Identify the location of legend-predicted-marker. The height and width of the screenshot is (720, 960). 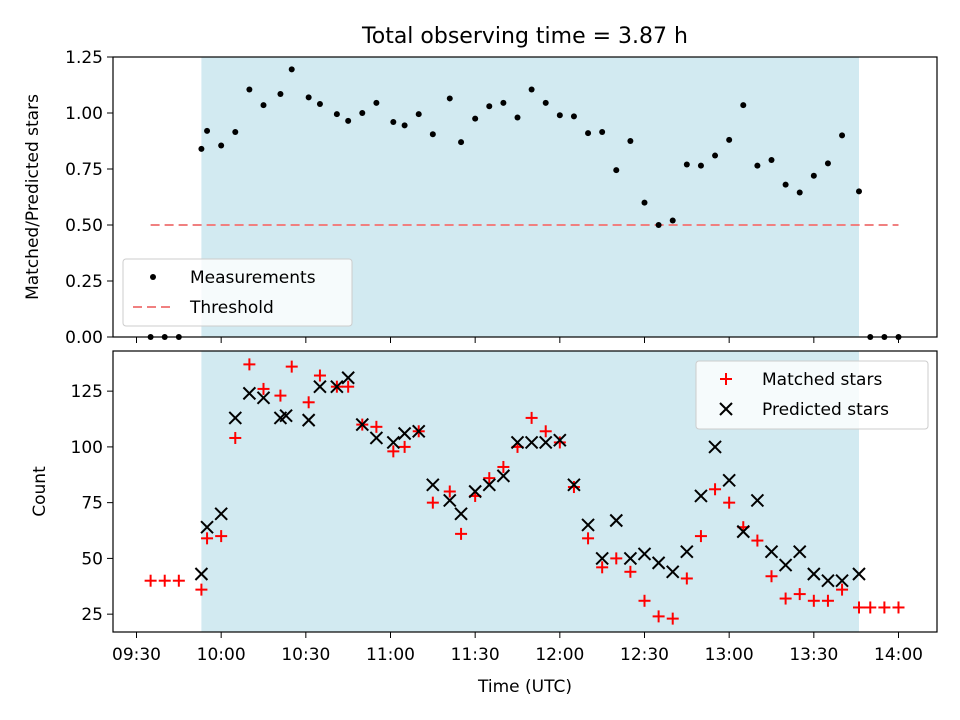
(726, 409).